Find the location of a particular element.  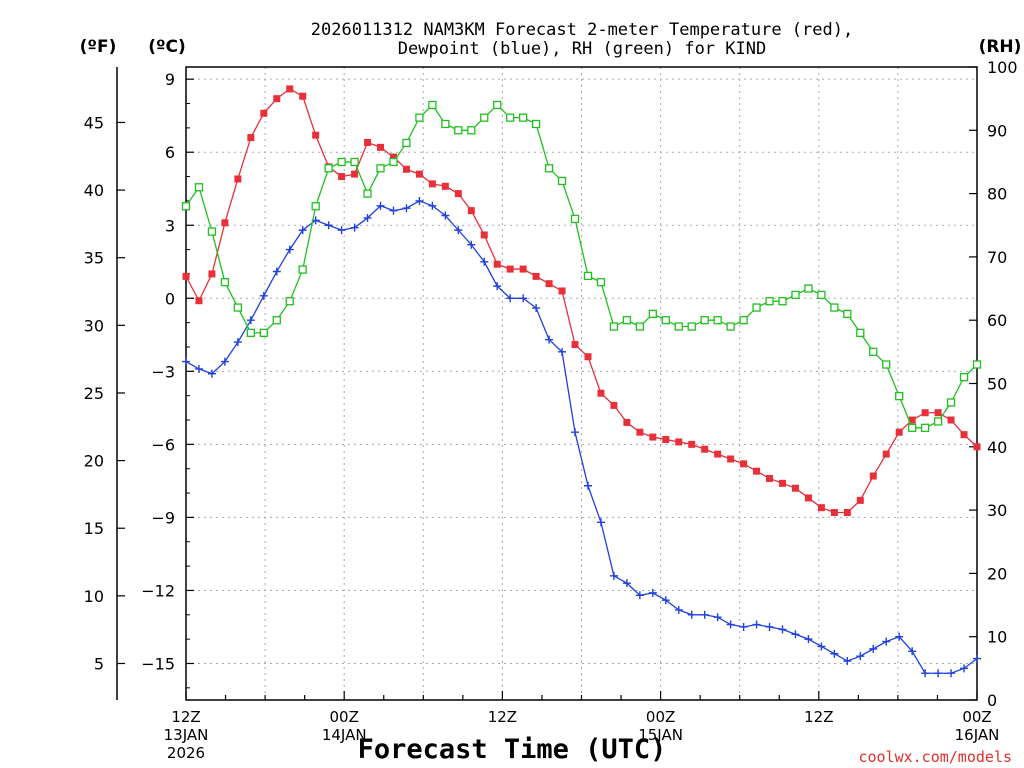

rh-tick-label: 30 is located at coordinates (997, 510).